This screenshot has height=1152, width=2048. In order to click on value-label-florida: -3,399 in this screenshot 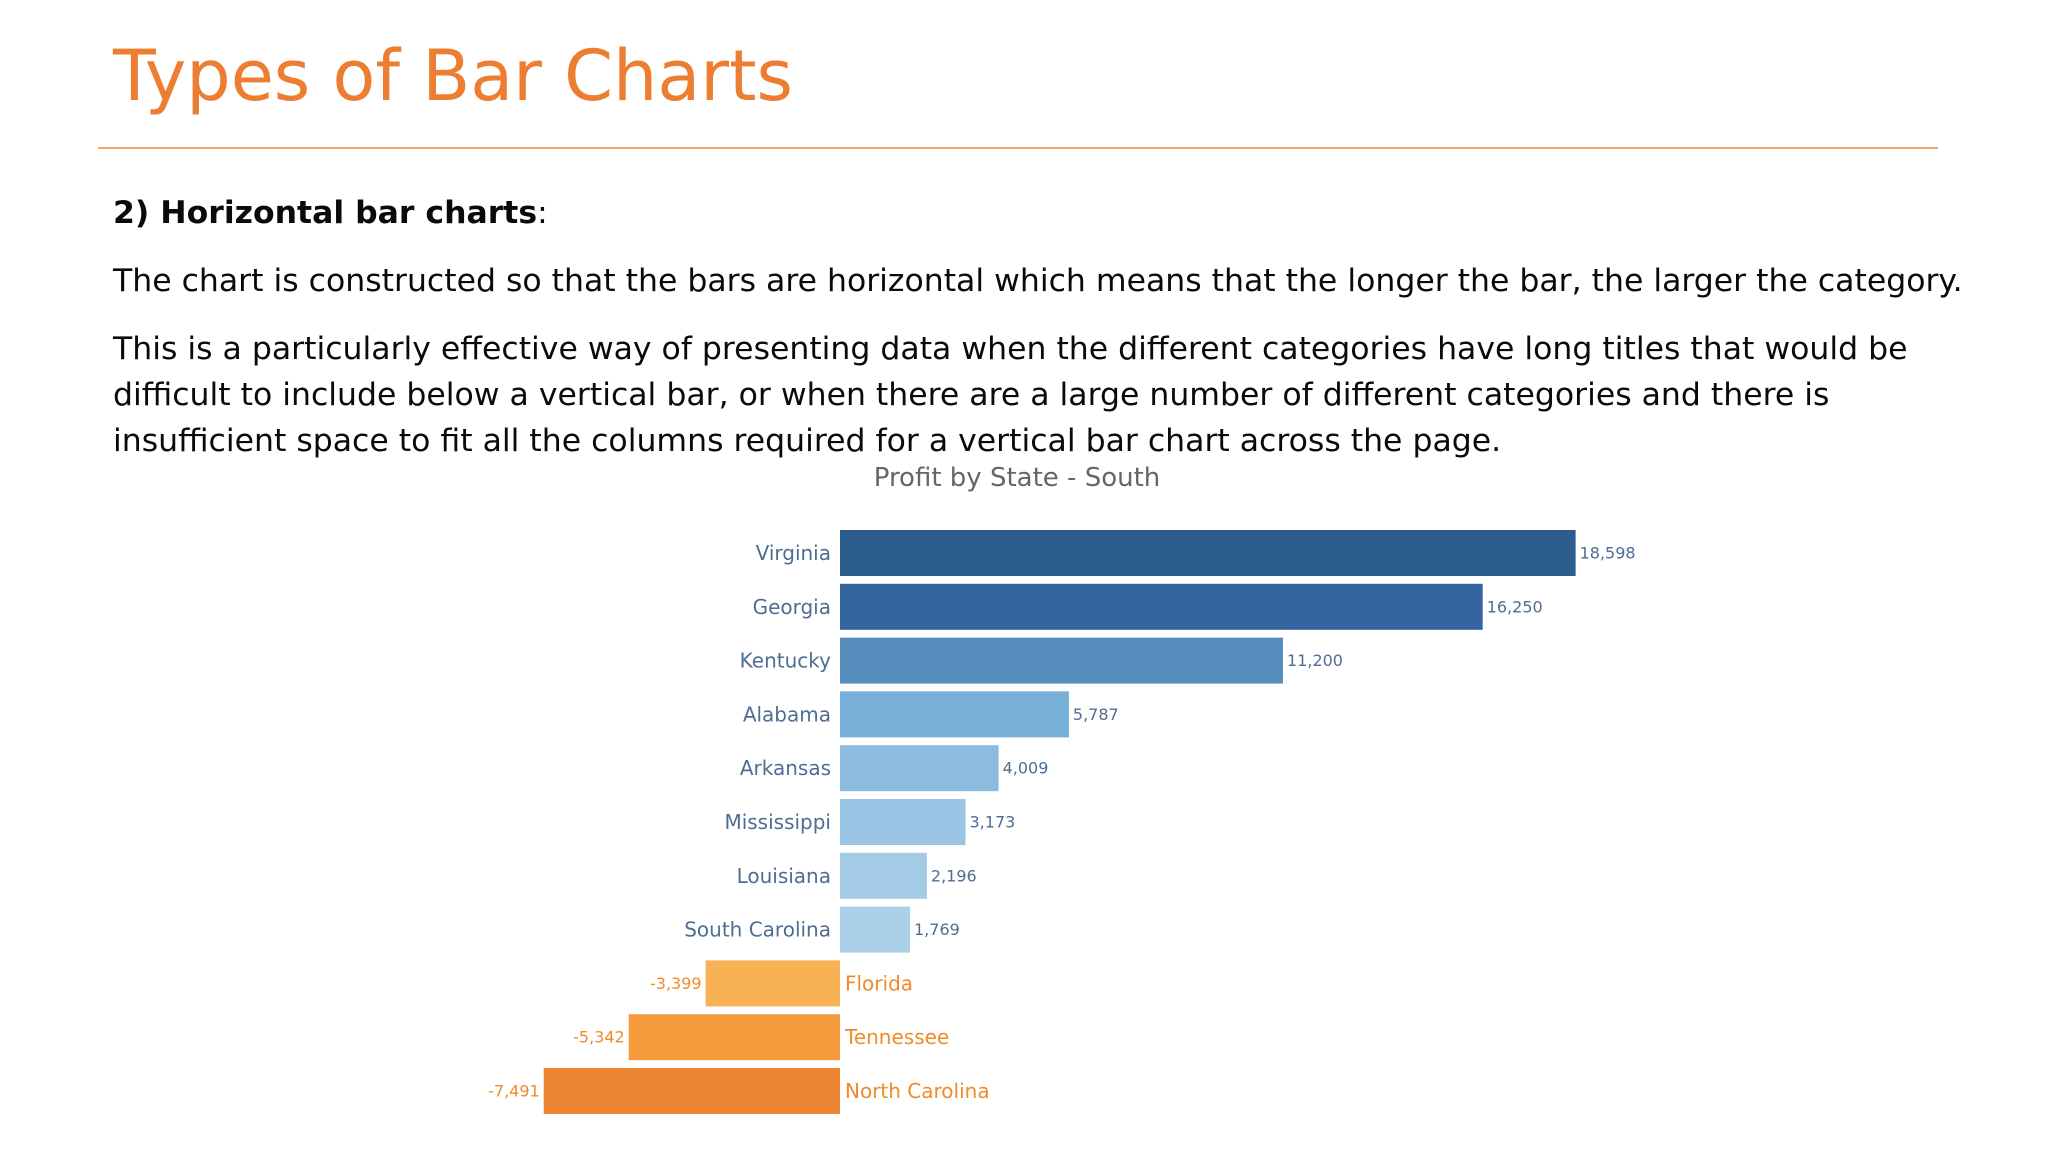, I will do `click(676, 983)`.